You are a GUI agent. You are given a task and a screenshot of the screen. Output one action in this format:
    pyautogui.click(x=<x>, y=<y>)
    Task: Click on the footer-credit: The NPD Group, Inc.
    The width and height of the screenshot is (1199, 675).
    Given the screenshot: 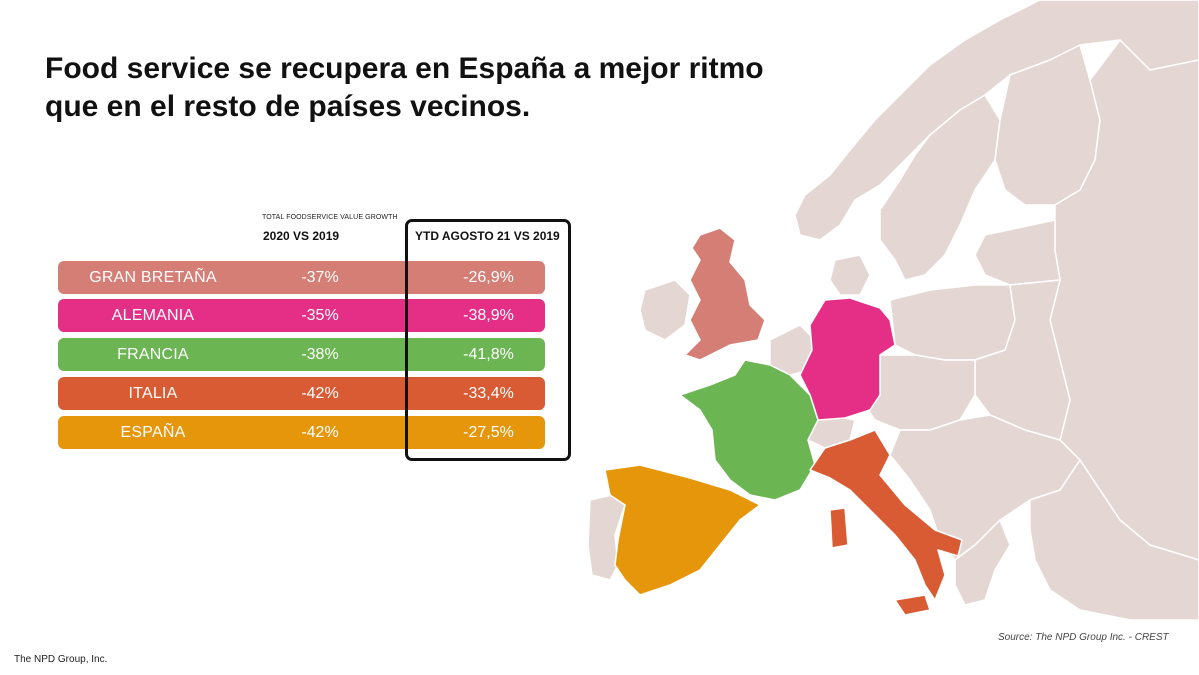 What is the action you would take?
    pyautogui.click(x=61, y=659)
    